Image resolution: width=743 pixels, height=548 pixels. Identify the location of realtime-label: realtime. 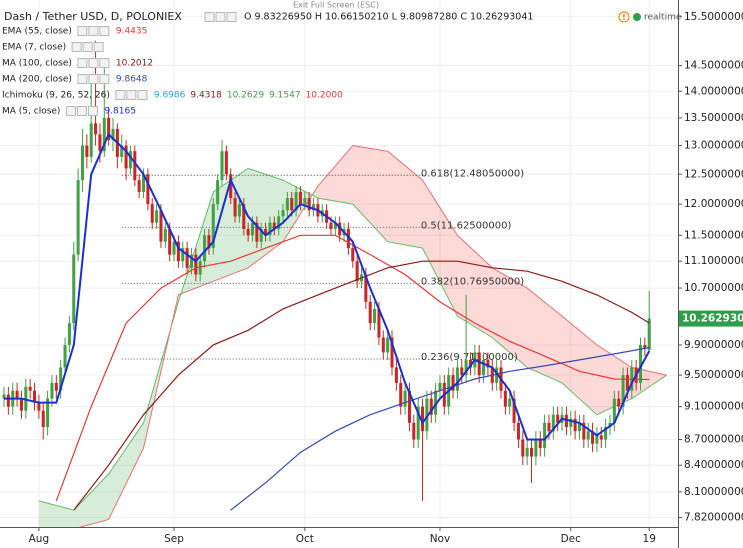
(663, 18).